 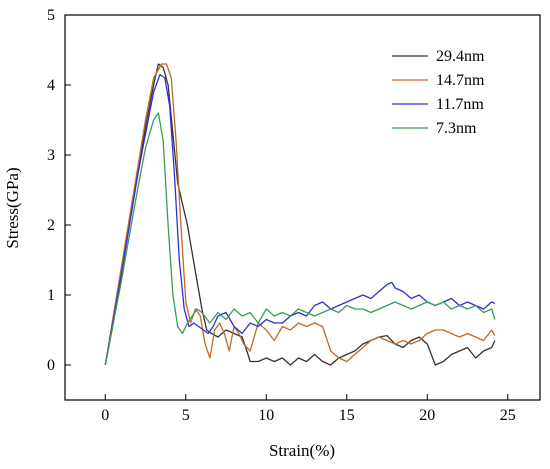 I want to click on y-tick-label: 5, so click(x=51, y=15).